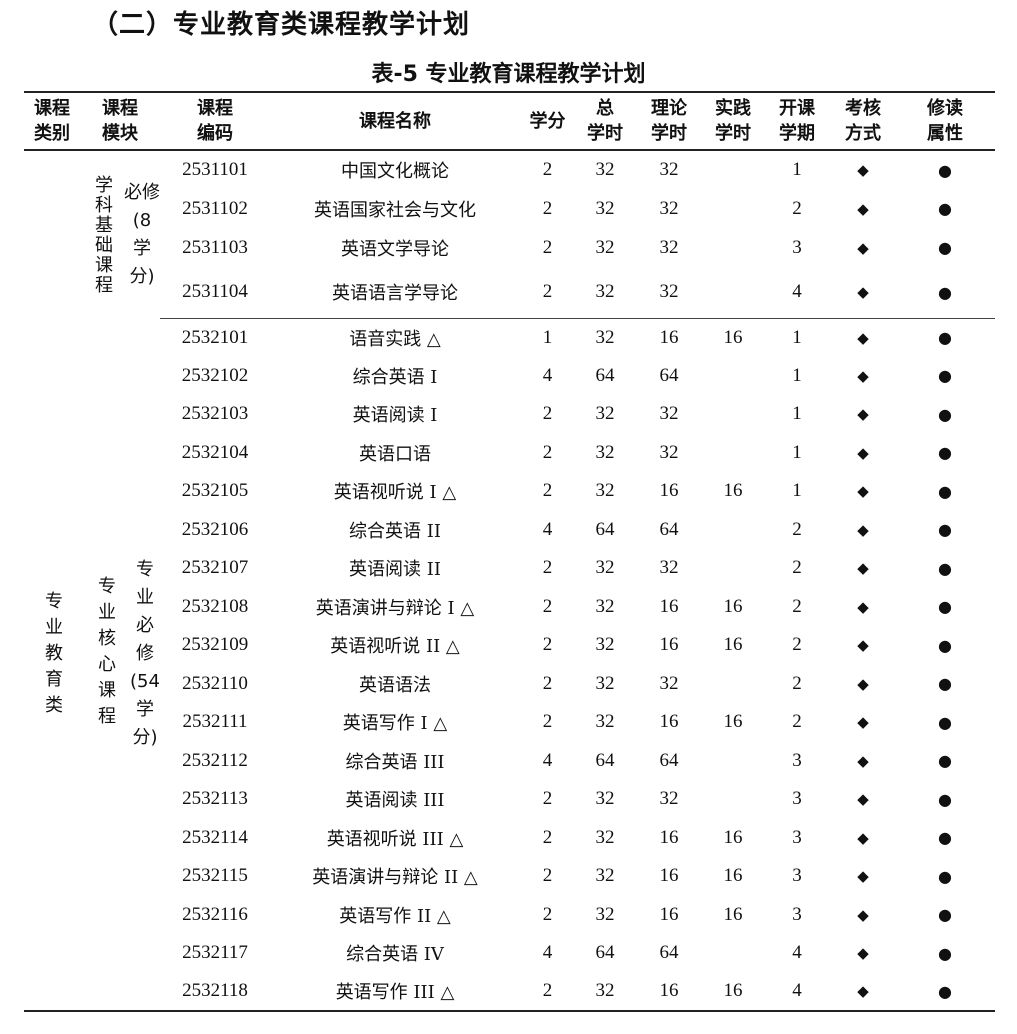 The width and height of the screenshot is (1017, 1034). What do you see at coordinates (52, 121) in the screenshot?
I see `header-category: 课程 类别` at bounding box center [52, 121].